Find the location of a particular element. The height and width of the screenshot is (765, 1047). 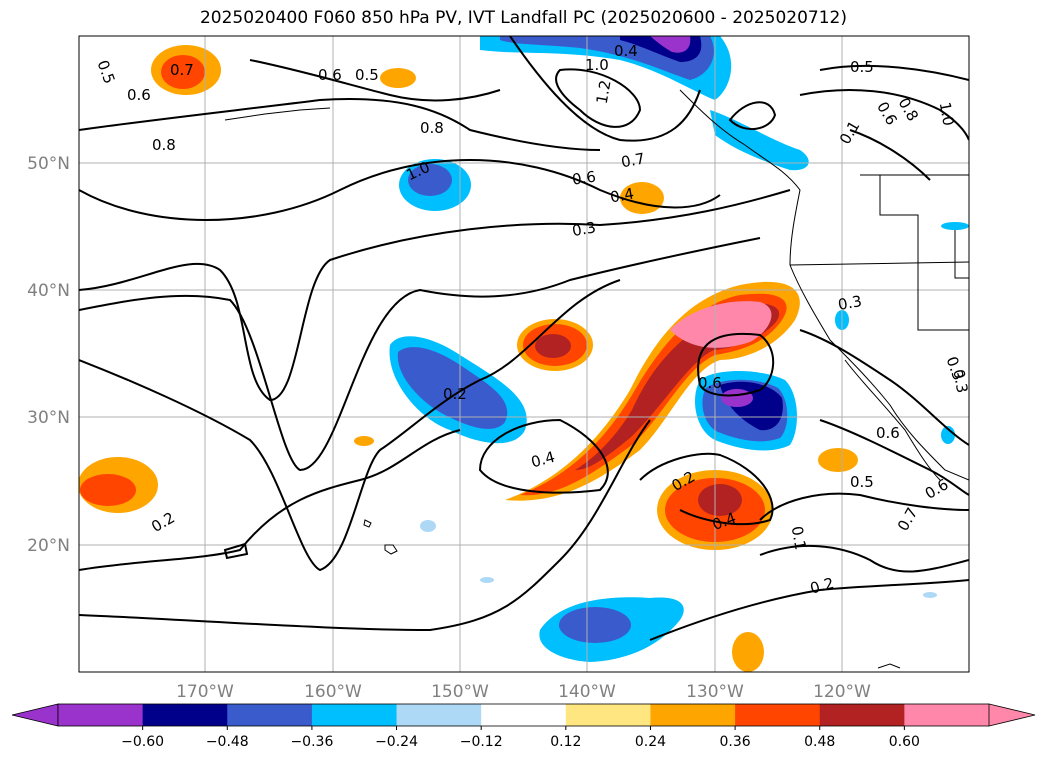

colorbar-tick-label: 0.24 is located at coordinates (650, 742).